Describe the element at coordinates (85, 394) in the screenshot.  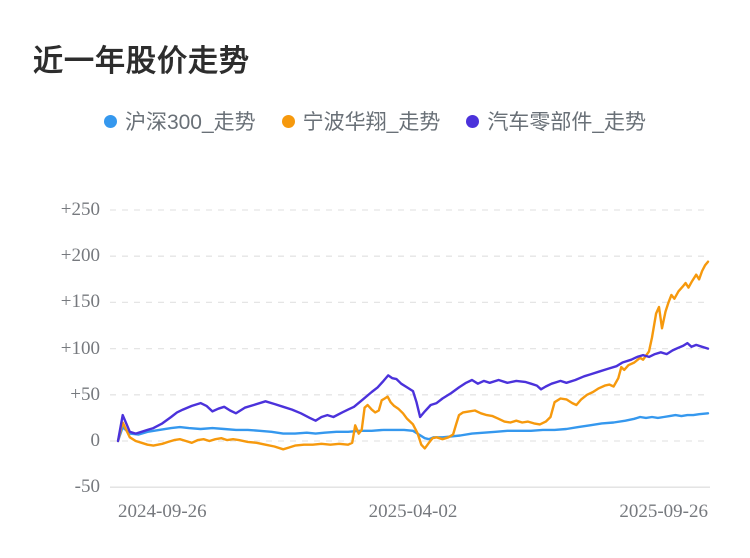
I see `y-tick-label: +50` at that location.